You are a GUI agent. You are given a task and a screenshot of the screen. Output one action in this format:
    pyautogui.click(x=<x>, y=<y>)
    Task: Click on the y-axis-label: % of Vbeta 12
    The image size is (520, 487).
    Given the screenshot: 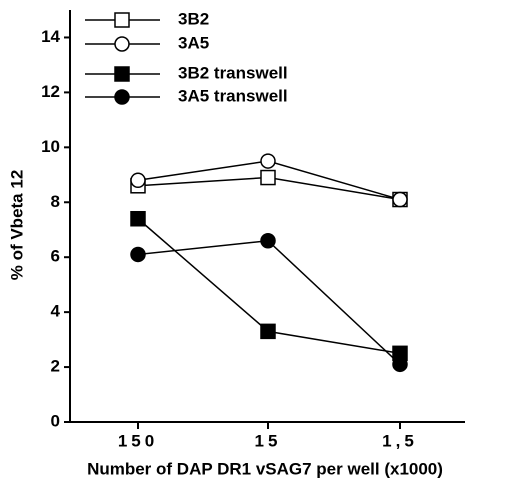 What is the action you would take?
    pyautogui.click(x=16, y=225)
    